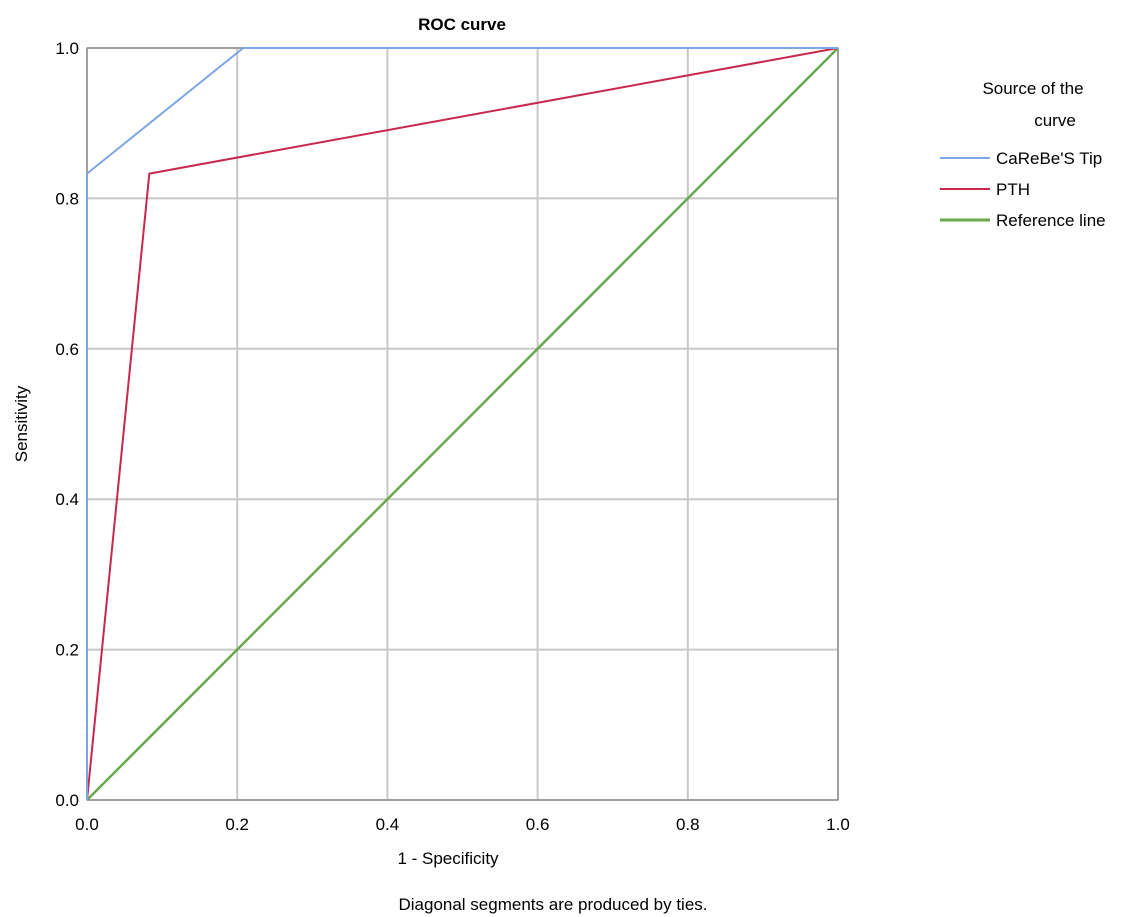 The width and height of the screenshot is (1135, 917). Describe the element at coordinates (448, 858) in the screenshot. I see `x-axis-label: 1 - Specificity` at that location.